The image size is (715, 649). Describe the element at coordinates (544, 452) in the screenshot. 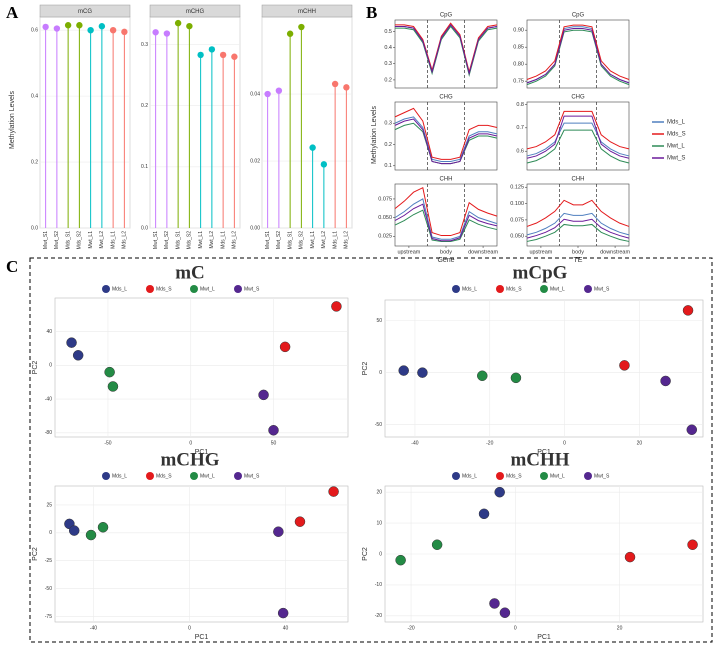

I see `x-axis-label: PC1` at that location.